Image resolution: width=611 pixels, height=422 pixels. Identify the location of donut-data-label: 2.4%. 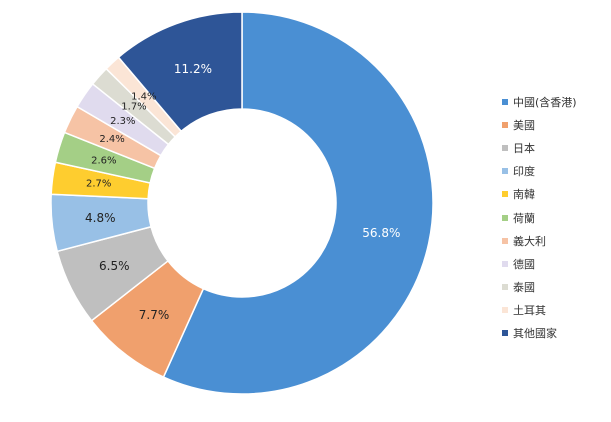
(111, 139).